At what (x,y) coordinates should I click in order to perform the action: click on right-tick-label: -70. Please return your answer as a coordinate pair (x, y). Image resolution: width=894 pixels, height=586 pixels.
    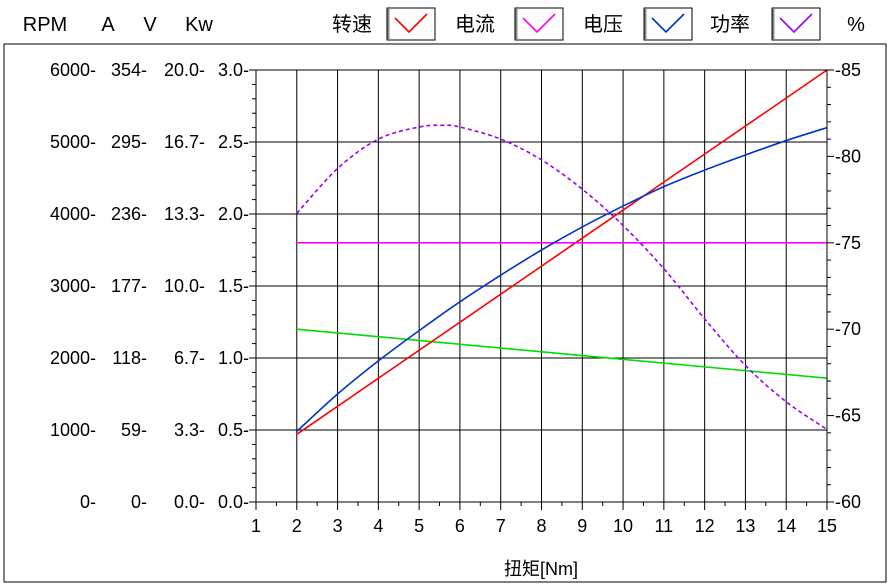
    Looking at the image, I should click on (848, 329).